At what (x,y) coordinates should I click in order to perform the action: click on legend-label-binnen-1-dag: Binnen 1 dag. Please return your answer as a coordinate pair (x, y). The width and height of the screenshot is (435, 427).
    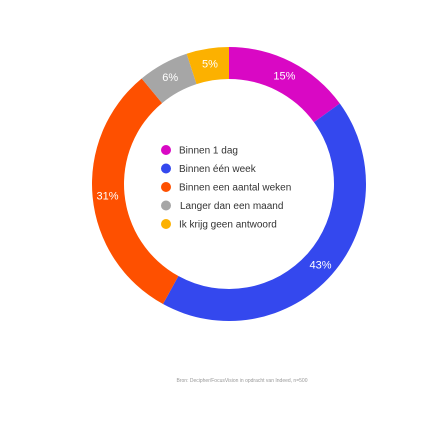
    Looking at the image, I should click on (208, 151).